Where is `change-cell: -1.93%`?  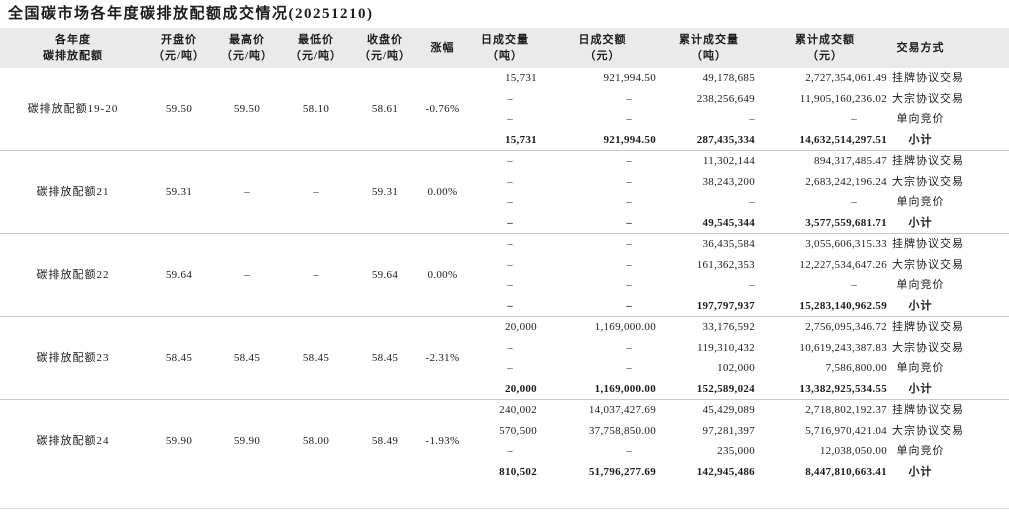
change-cell: -1.93% is located at coordinates (442, 440).